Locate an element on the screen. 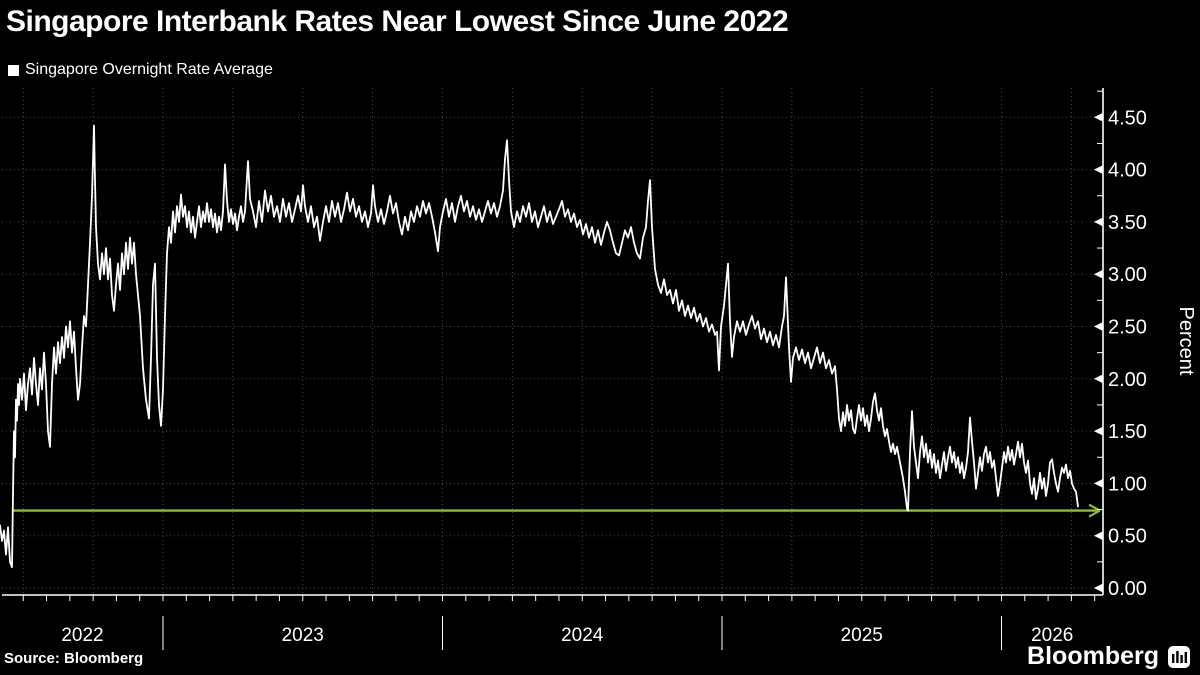 The height and width of the screenshot is (675, 1200). bloomberg-logo-icon is located at coordinates (1179, 656).